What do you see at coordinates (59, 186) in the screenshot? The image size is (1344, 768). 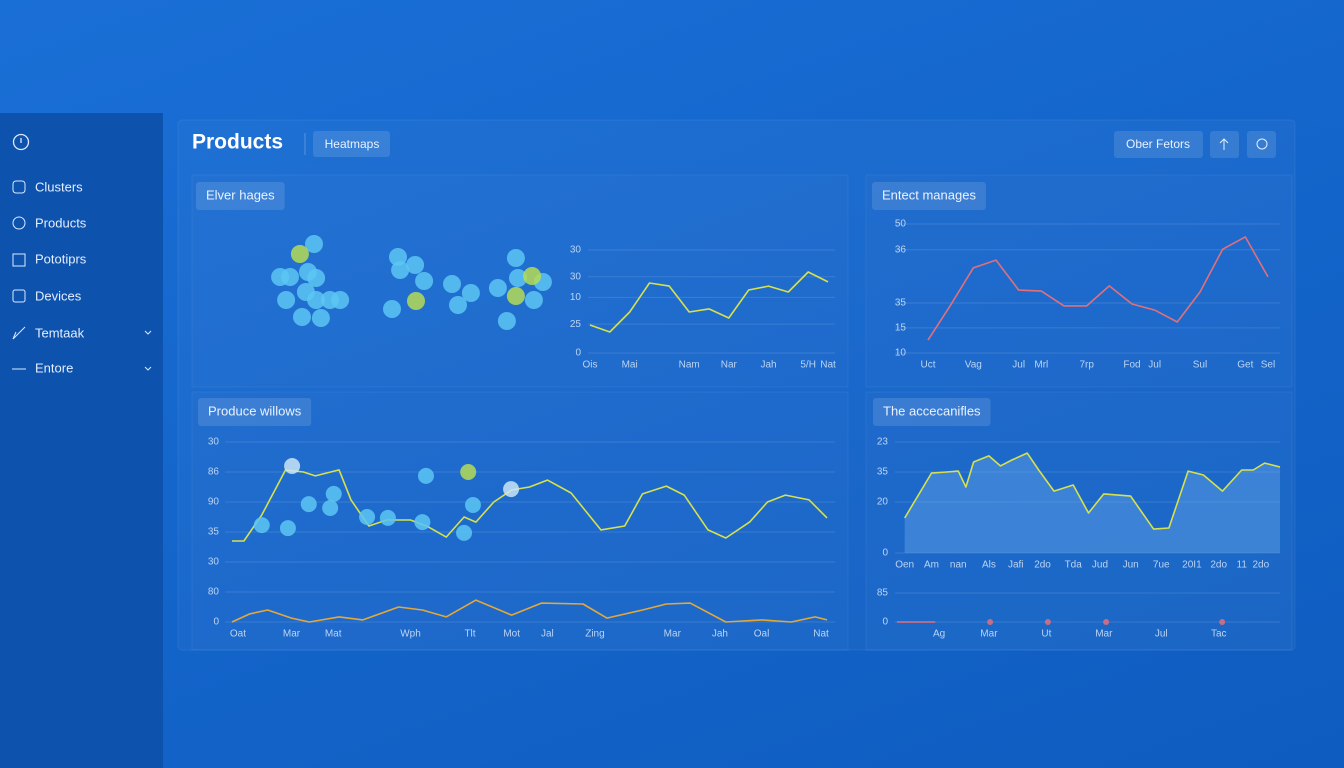 I see `nav-item: Clusters` at bounding box center [59, 186].